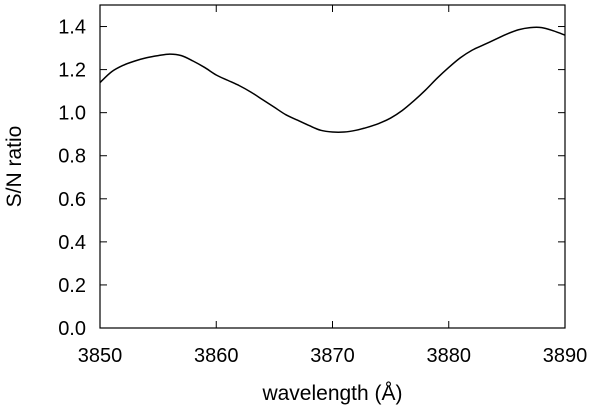 The image size is (597, 408). Describe the element at coordinates (72, 157) in the screenshot. I see `y-tick-label: 0.8` at that location.